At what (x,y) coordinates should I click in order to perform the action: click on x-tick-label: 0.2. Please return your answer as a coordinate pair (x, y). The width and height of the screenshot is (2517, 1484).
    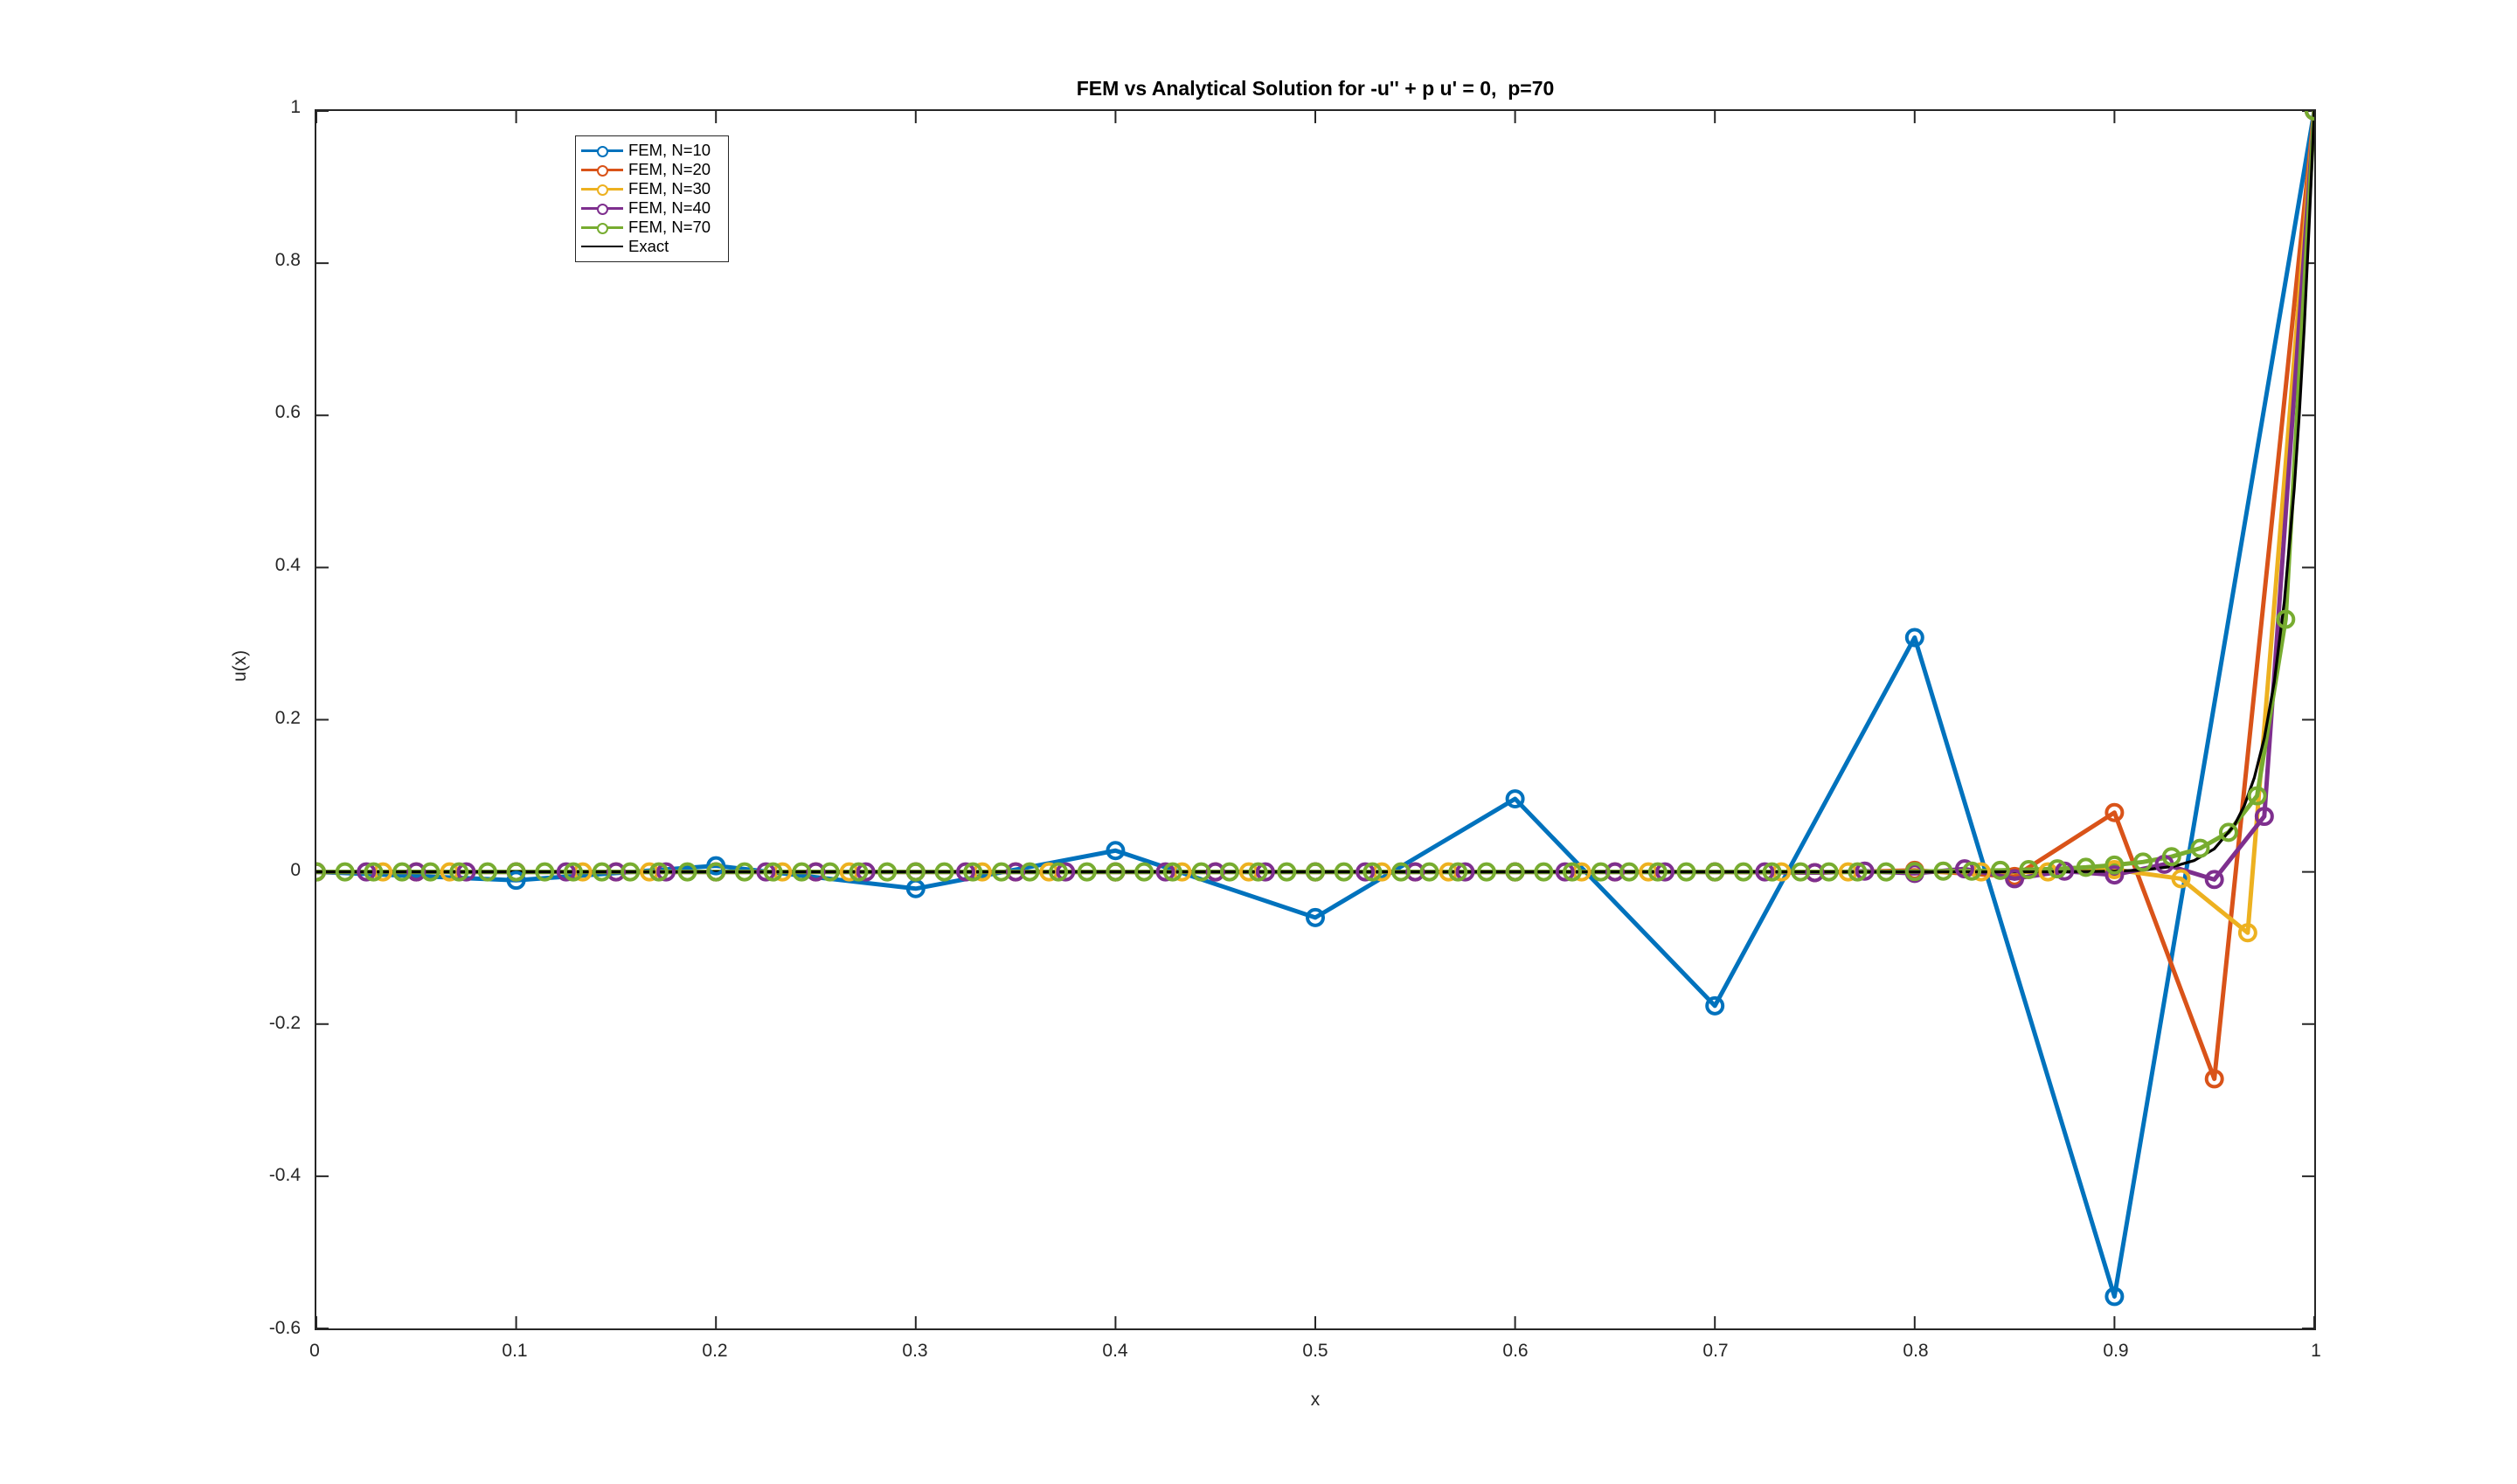
    Looking at the image, I should click on (715, 1351).